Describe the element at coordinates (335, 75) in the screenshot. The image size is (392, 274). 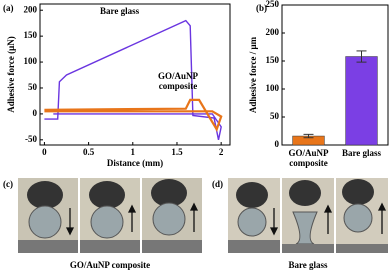
I see `plot-frame` at that location.